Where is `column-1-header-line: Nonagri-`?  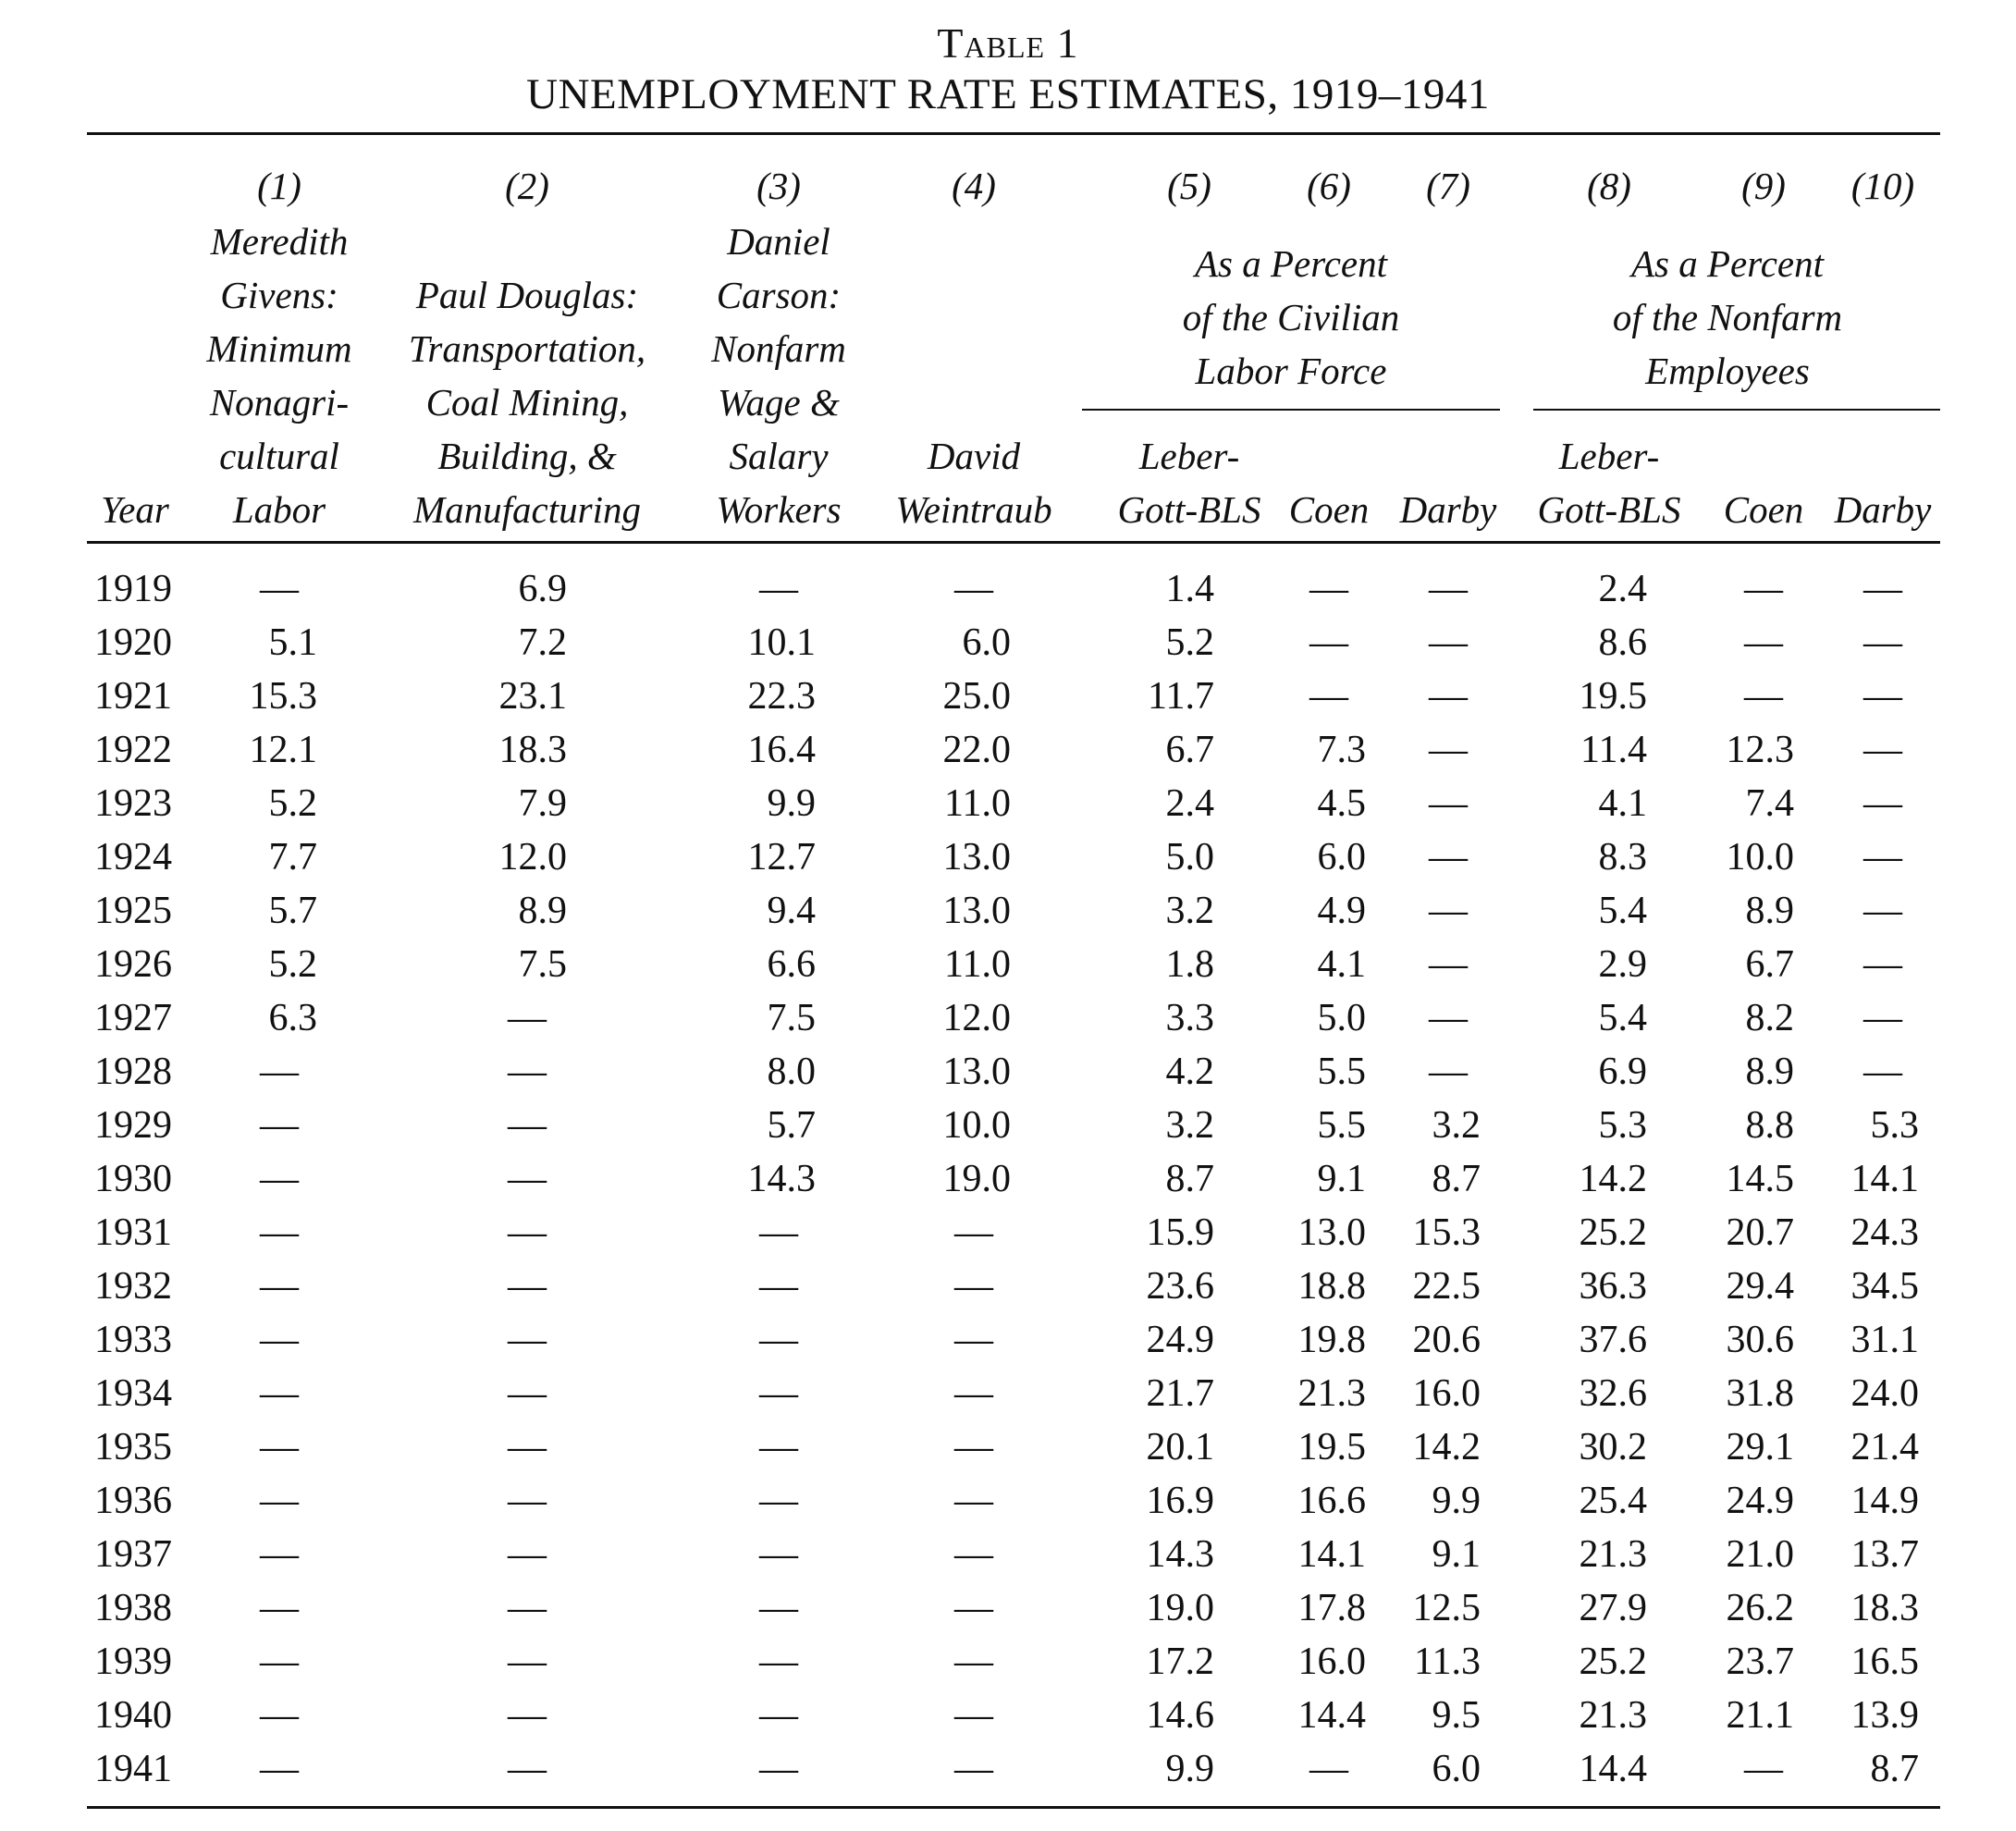 column-1-header-line: Nonagri- is located at coordinates (279, 402).